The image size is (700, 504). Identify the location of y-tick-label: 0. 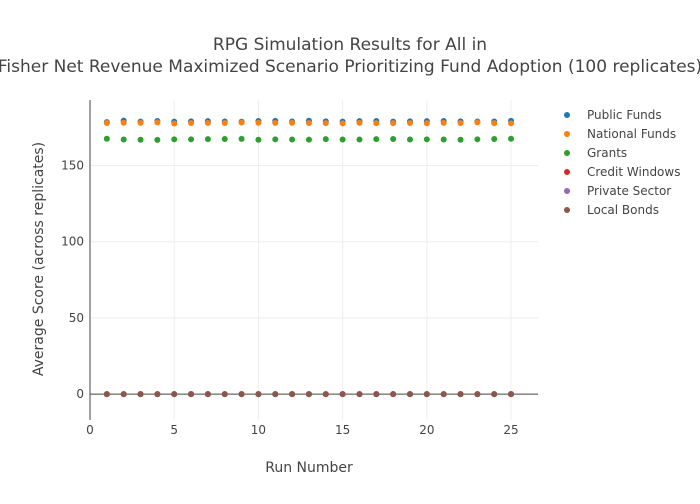
(80, 394).